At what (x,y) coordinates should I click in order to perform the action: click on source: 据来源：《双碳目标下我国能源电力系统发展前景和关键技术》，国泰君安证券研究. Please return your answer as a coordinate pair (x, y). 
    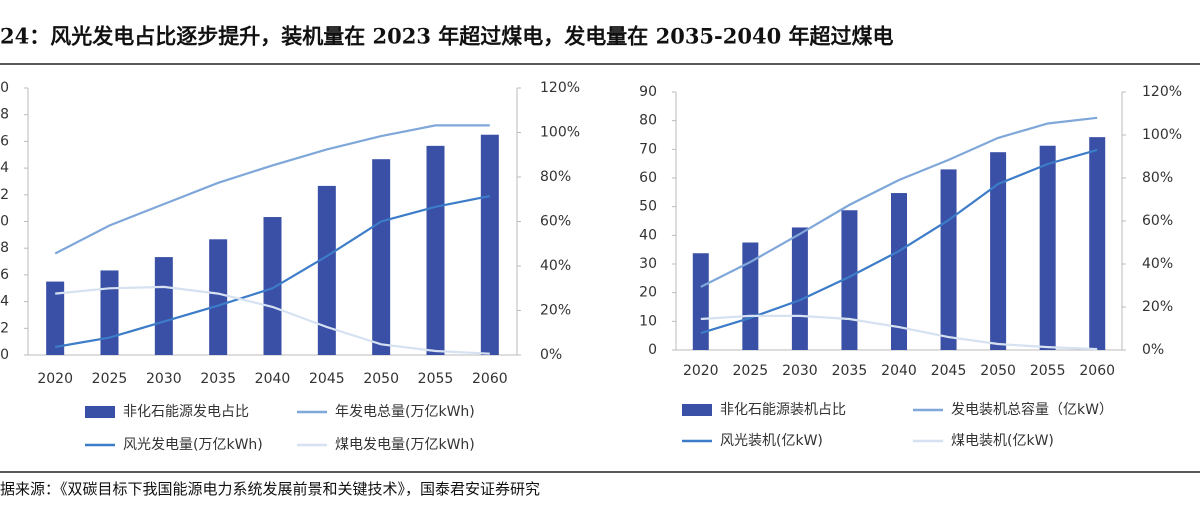
    Looking at the image, I should click on (270, 489).